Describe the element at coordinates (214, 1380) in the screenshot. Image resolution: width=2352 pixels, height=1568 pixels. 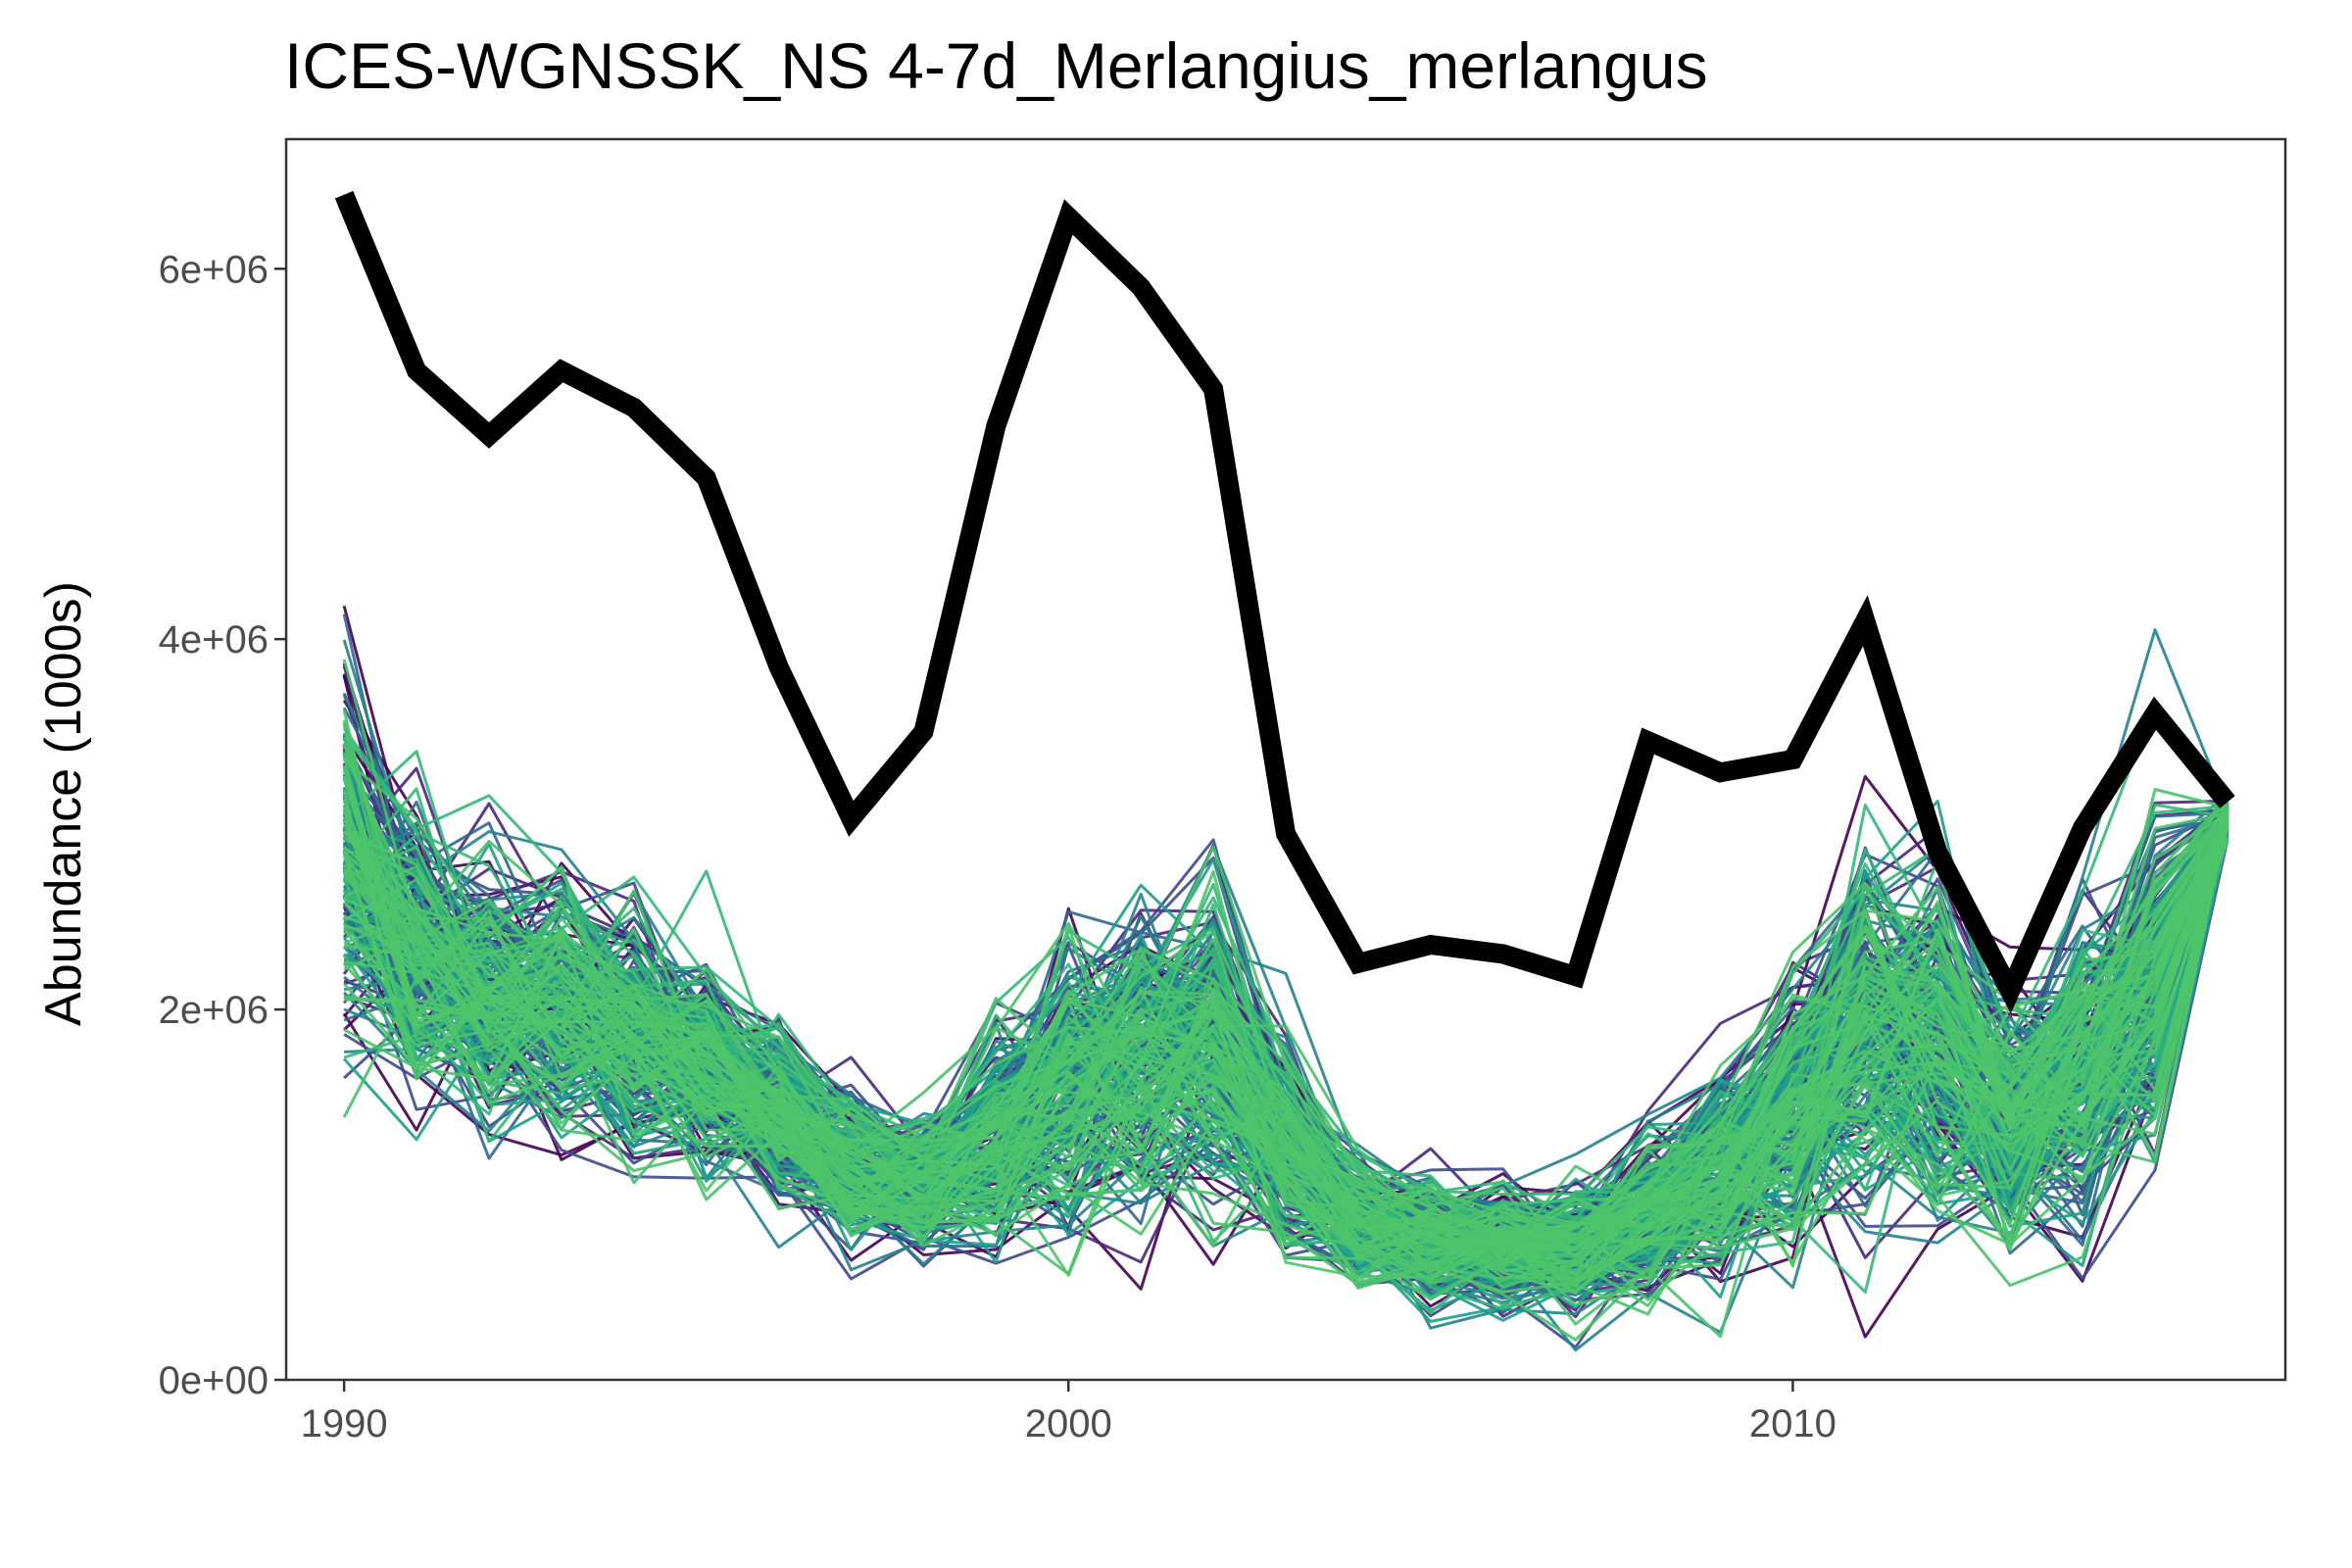
I see `y-tick-label: 0e+00` at that location.